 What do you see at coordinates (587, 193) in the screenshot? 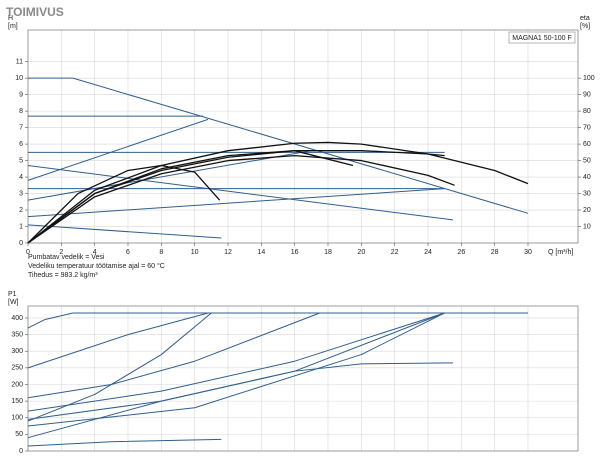
I see `y2-tick-label: 30` at bounding box center [587, 193].